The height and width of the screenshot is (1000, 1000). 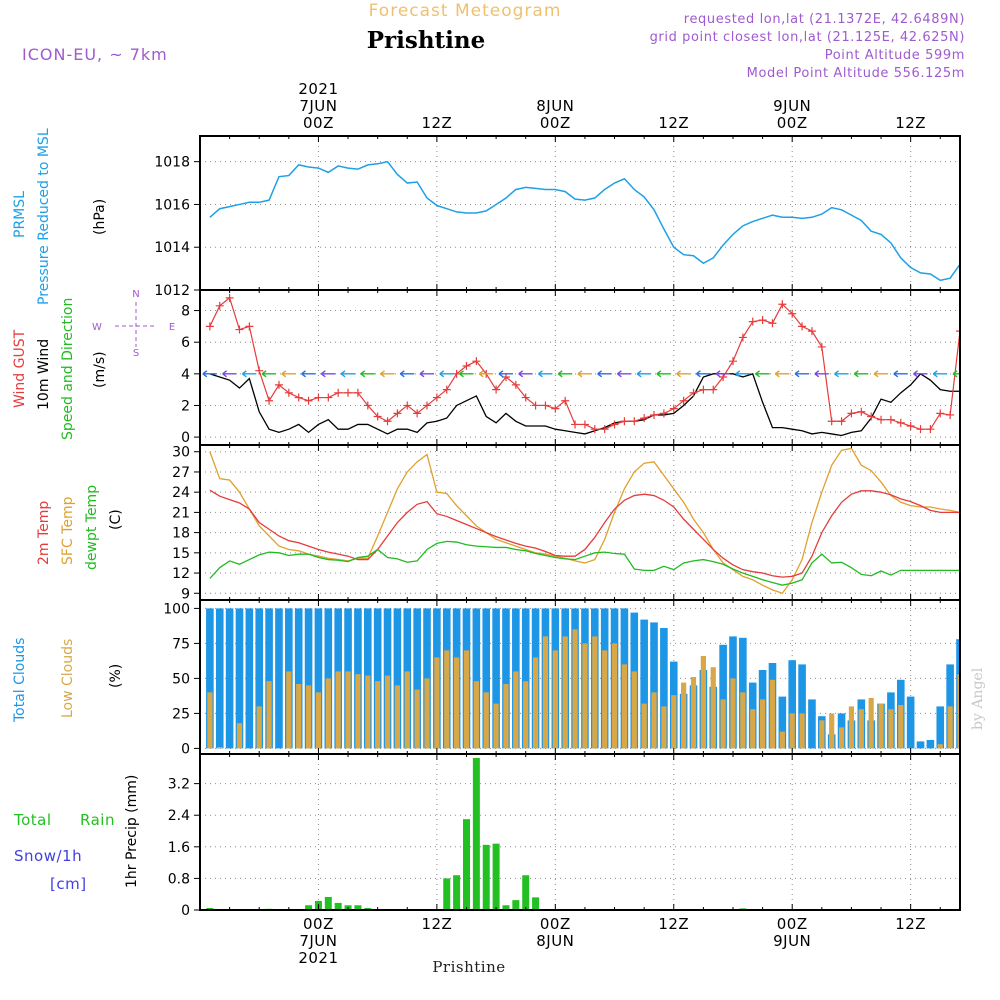 I want to click on hpa-label: (hPa), so click(x=100, y=217).